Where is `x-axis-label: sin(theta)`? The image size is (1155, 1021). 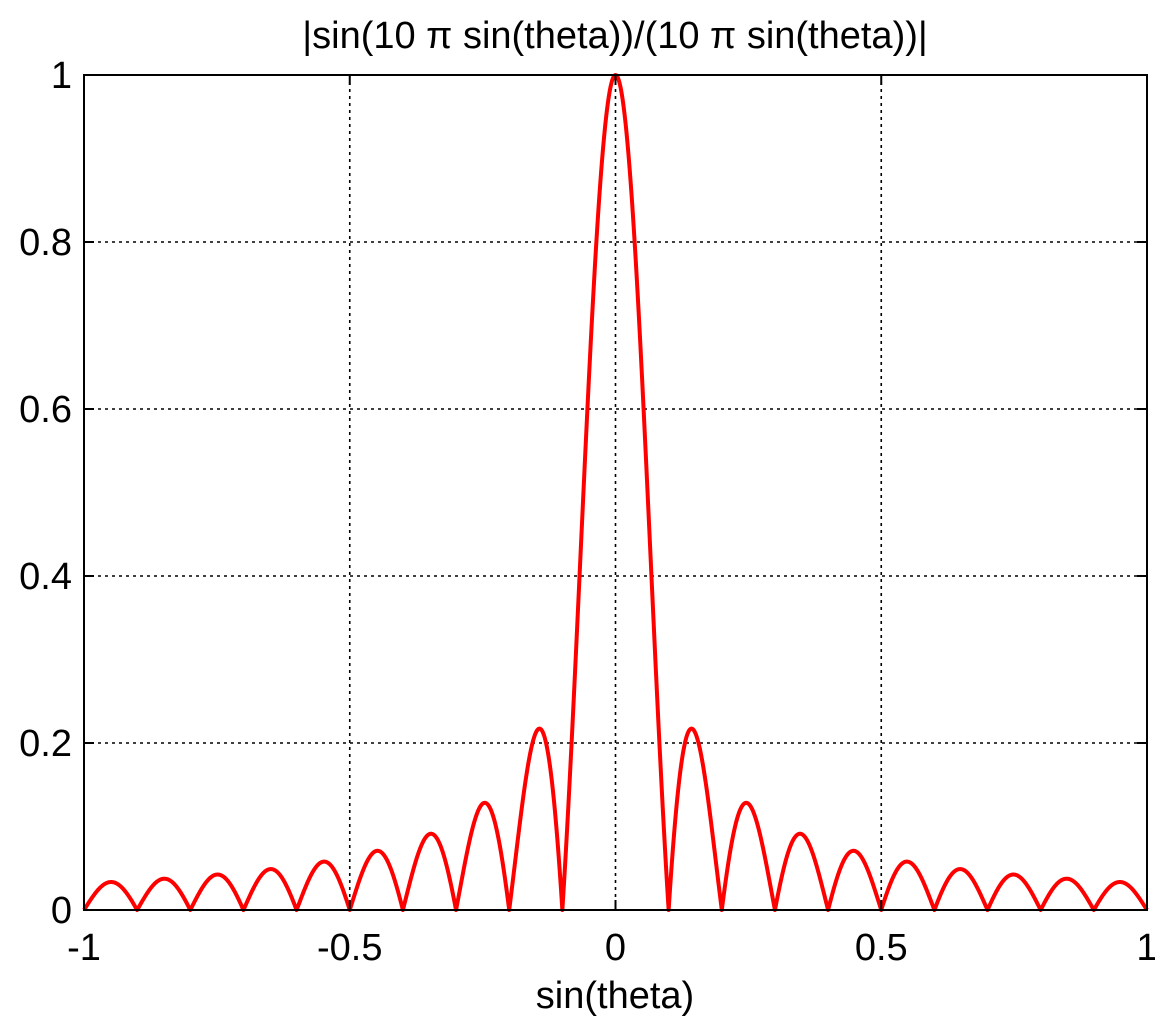
x-axis-label: sin(theta) is located at coordinates (615, 996).